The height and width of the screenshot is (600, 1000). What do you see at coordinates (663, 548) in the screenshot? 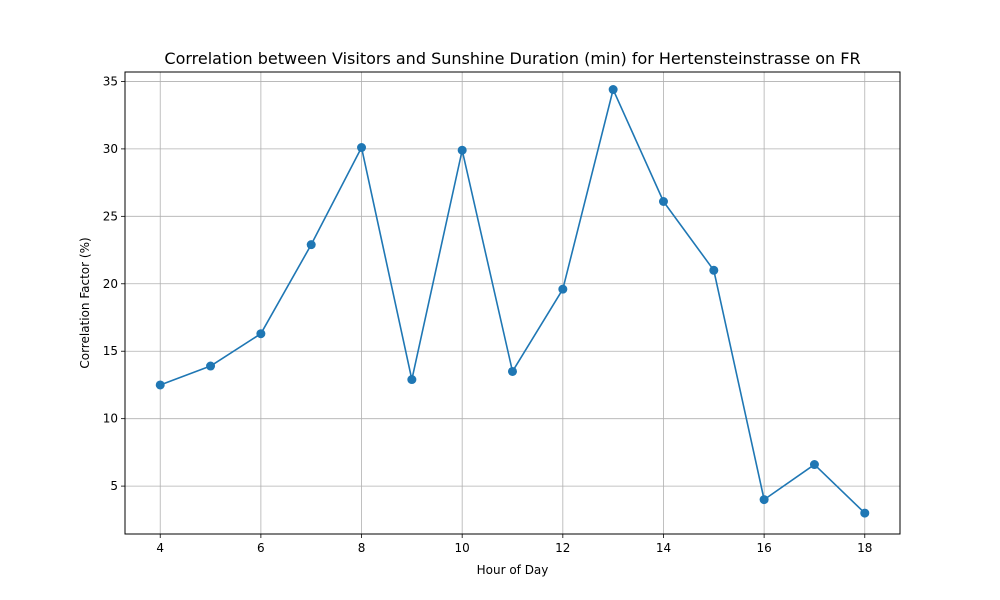
I see `x-tick-label: 14` at bounding box center [663, 548].